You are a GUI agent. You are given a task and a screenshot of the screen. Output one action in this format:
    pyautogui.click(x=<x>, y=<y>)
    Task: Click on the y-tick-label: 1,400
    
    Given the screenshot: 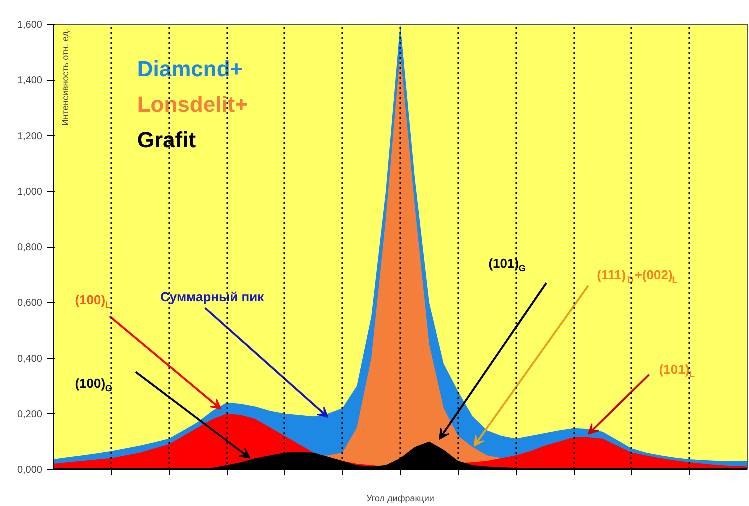 What is the action you would take?
    pyautogui.click(x=30, y=81)
    